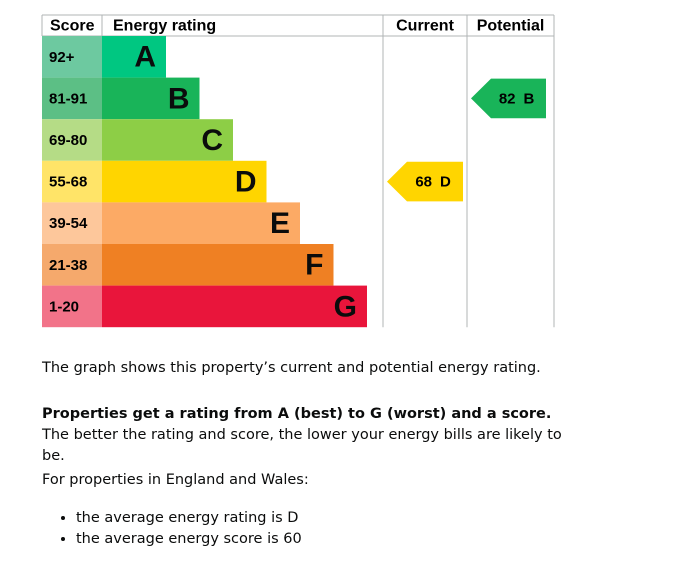 The height and width of the screenshot is (569, 681). I want to click on rating-letter: G, so click(345, 306).